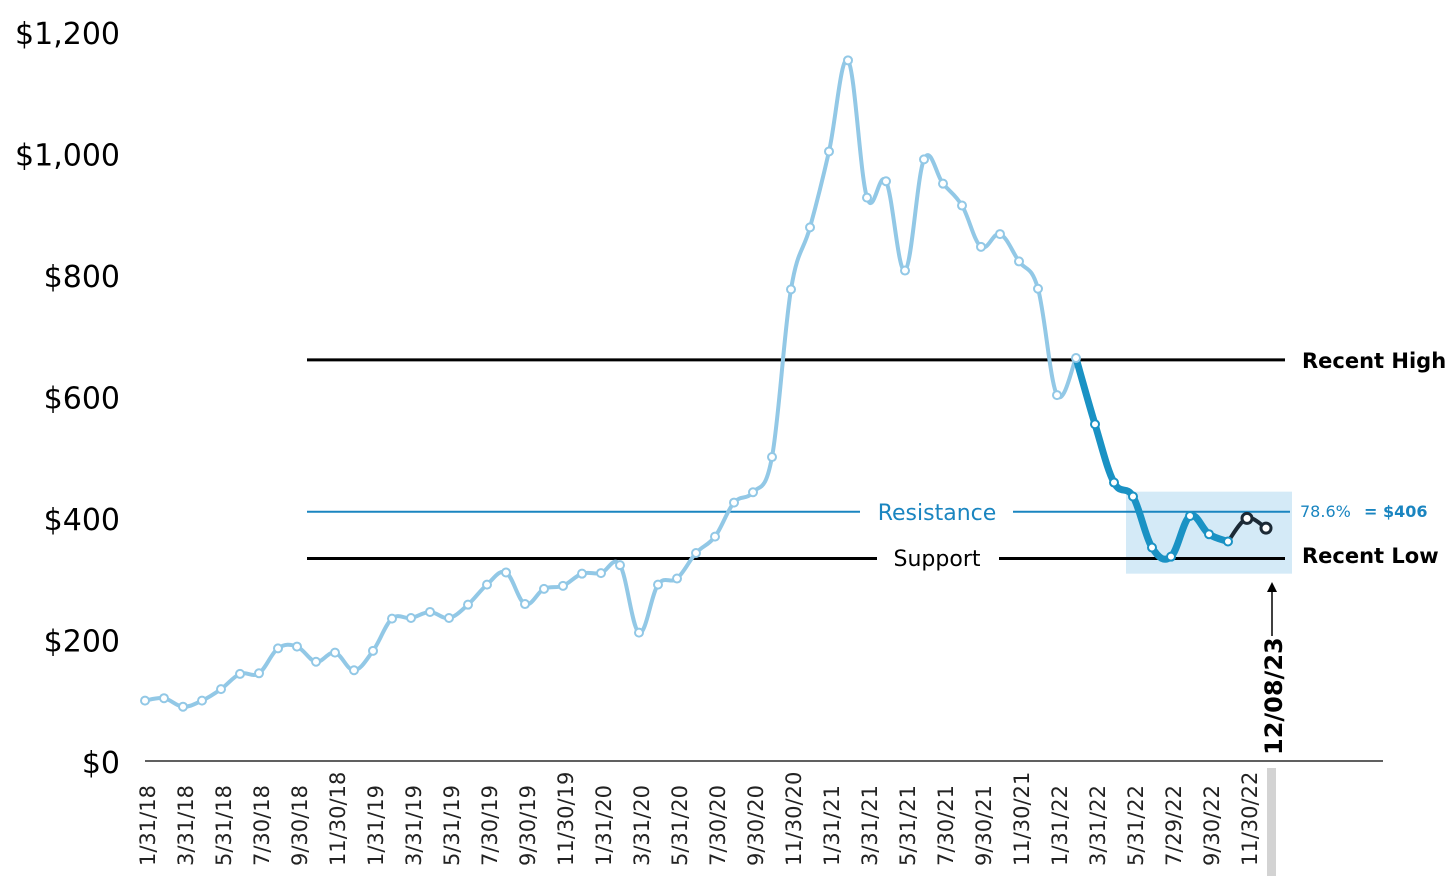 The width and height of the screenshot is (1456, 880). I want to click on y-tick-label: $0, so click(101, 763).